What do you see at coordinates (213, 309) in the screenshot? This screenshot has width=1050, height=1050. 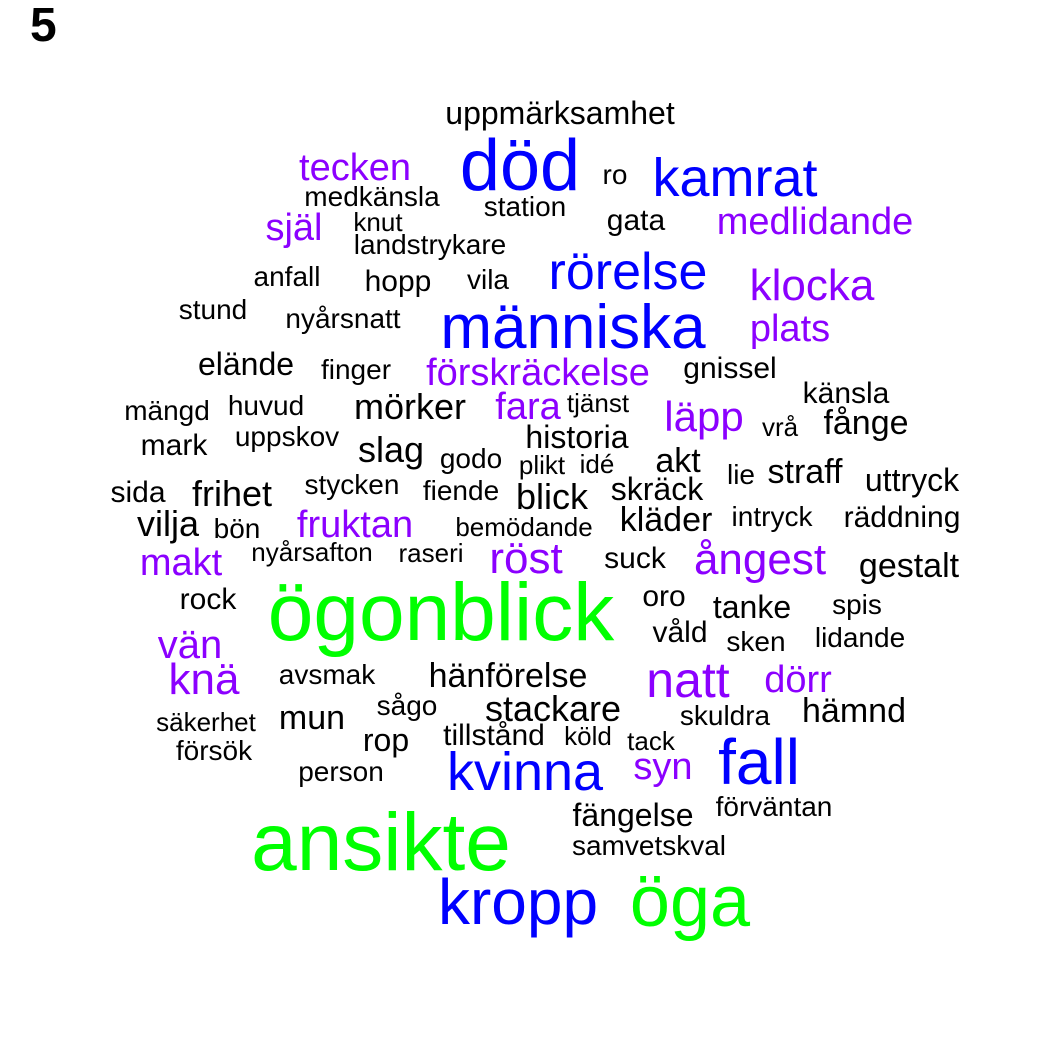 I see `cloud-word: stund` at bounding box center [213, 309].